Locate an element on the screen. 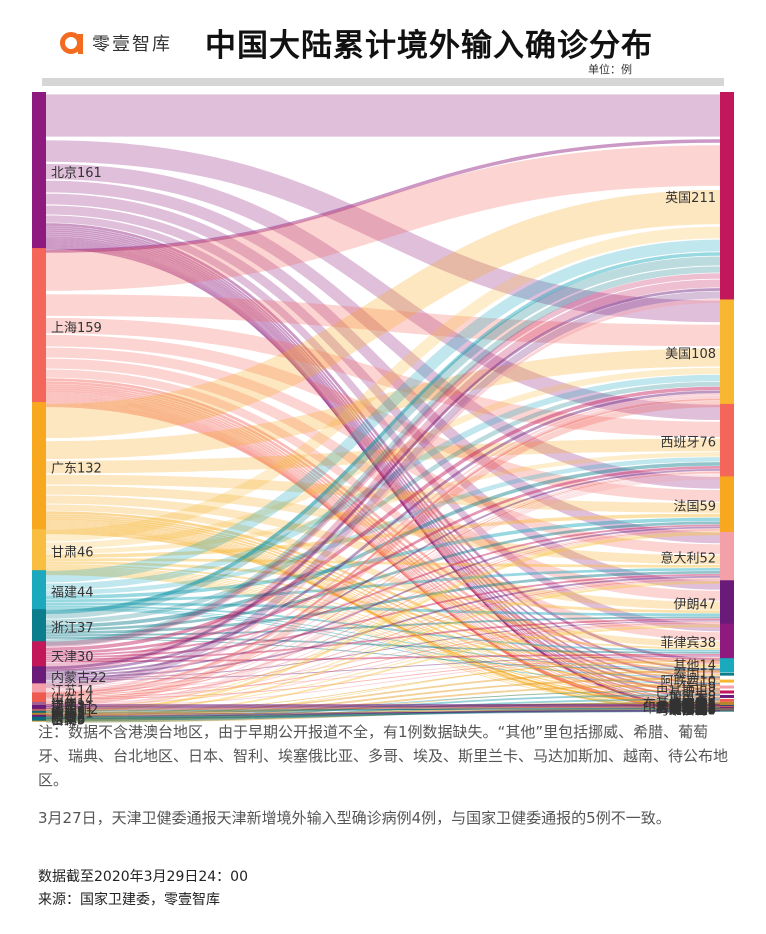 The width and height of the screenshot is (766, 934). target-label-31: 墨西哥2 is located at coordinates (692, 705).